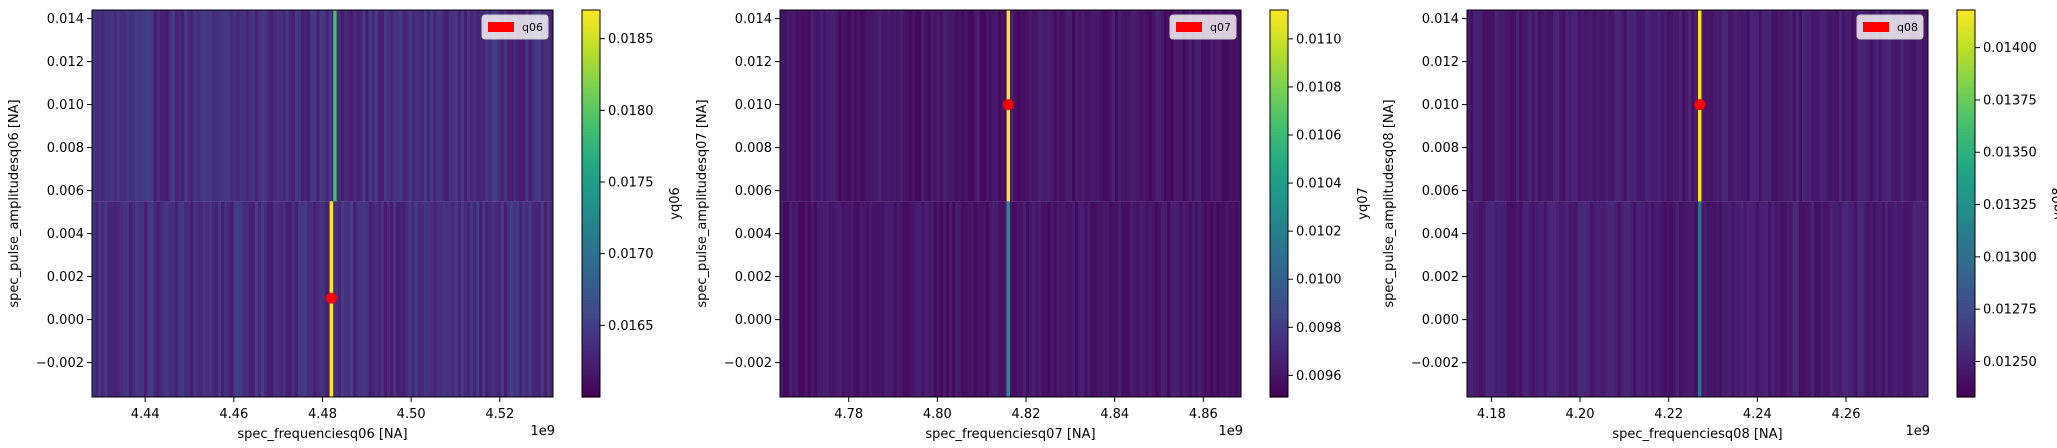  I want to click on legend-swatch, so click(1876, 27).